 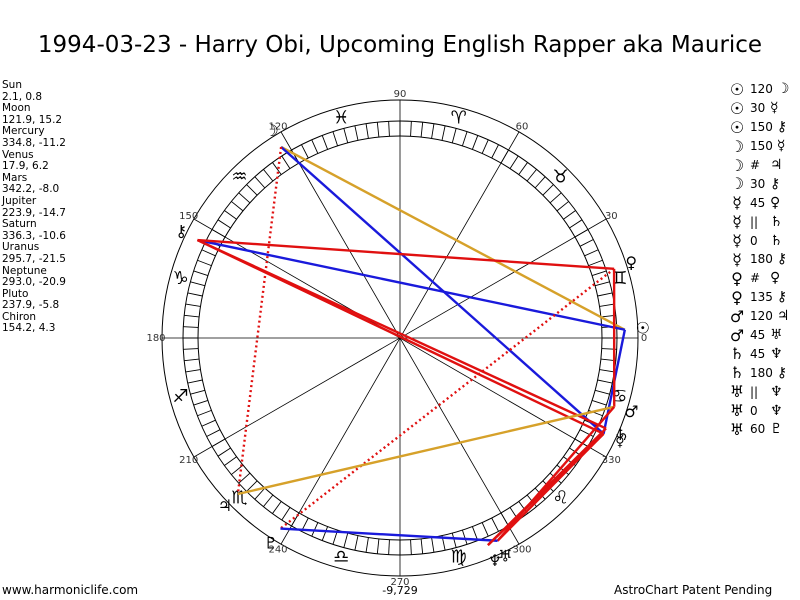 What do you see at coordinates (762, 240) in the screenshot?
I see `aspect-row: ☿ 0 ♄` at bounding box center [762, 240].